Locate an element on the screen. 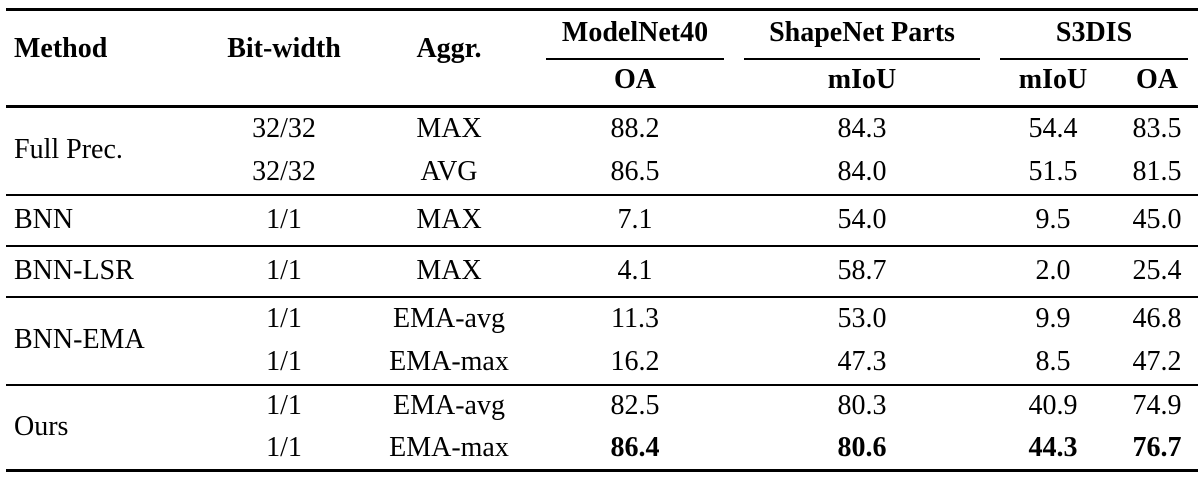 The height and width of the screenshot is (492, 1204). table-row-ours-max: 1/1 EMA-max 86.4 80.6 44.3 76.7 is located at coordinates (602, 449).